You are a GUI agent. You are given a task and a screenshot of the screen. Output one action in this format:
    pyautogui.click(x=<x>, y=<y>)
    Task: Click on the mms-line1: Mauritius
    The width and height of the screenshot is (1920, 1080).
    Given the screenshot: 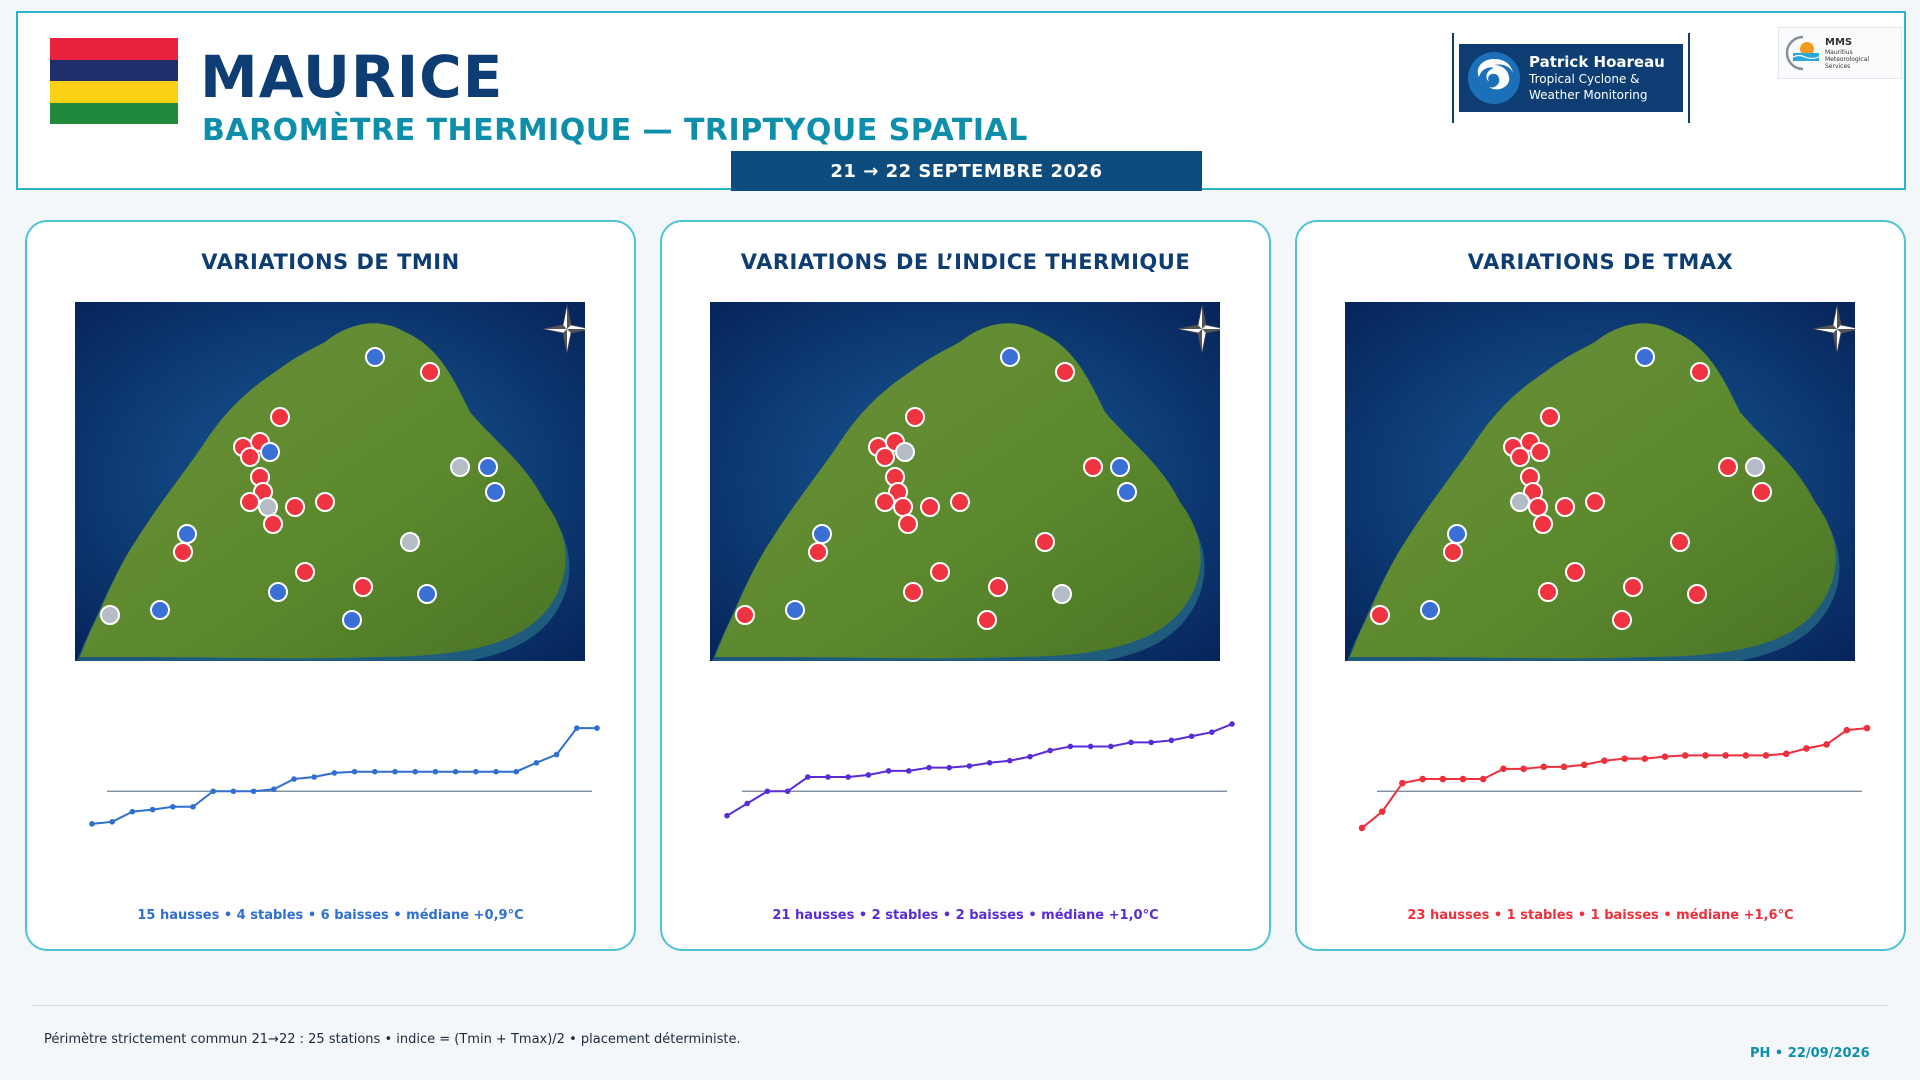 What is the action you would take?
    pyautogui.click(x=1839, y=52)
    